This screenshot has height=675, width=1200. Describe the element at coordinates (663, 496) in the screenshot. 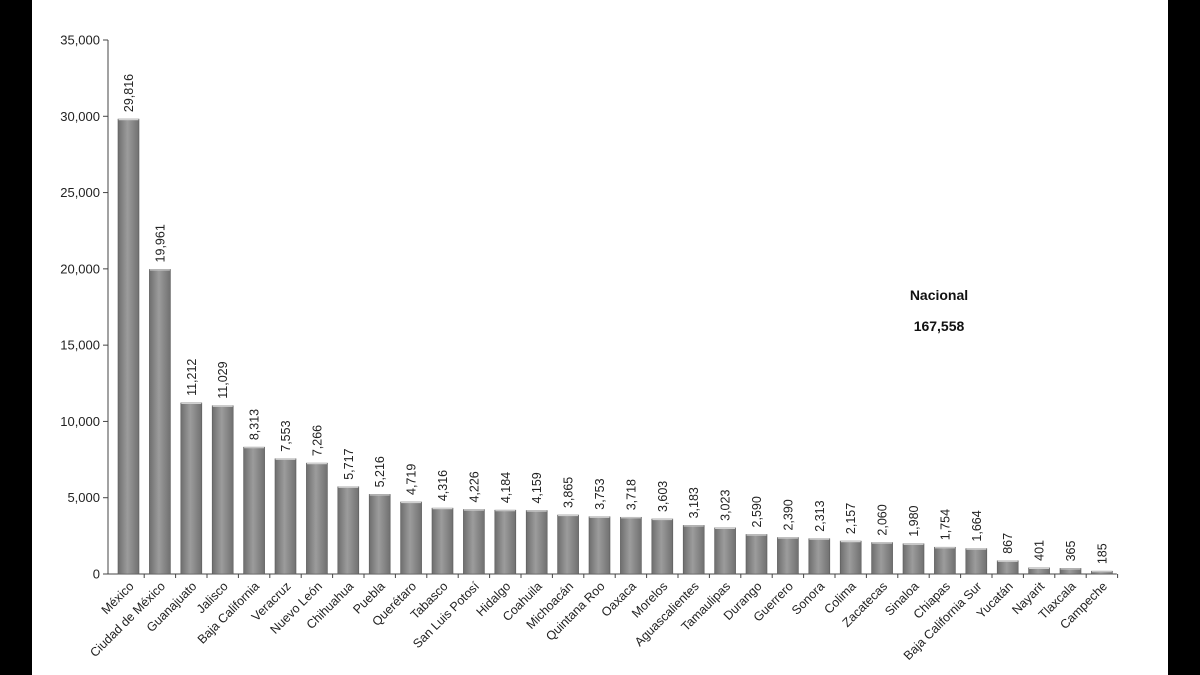

I see `value-label: 3,603` at that location.